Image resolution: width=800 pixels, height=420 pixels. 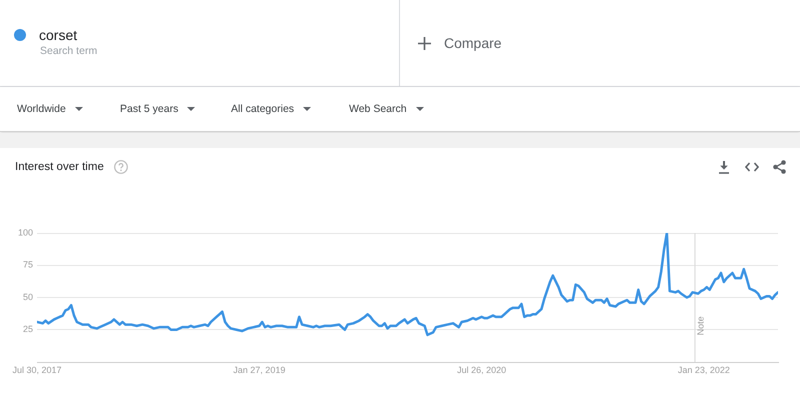 I want to click on y-tick-label: 100, so click(x=25, y=232).